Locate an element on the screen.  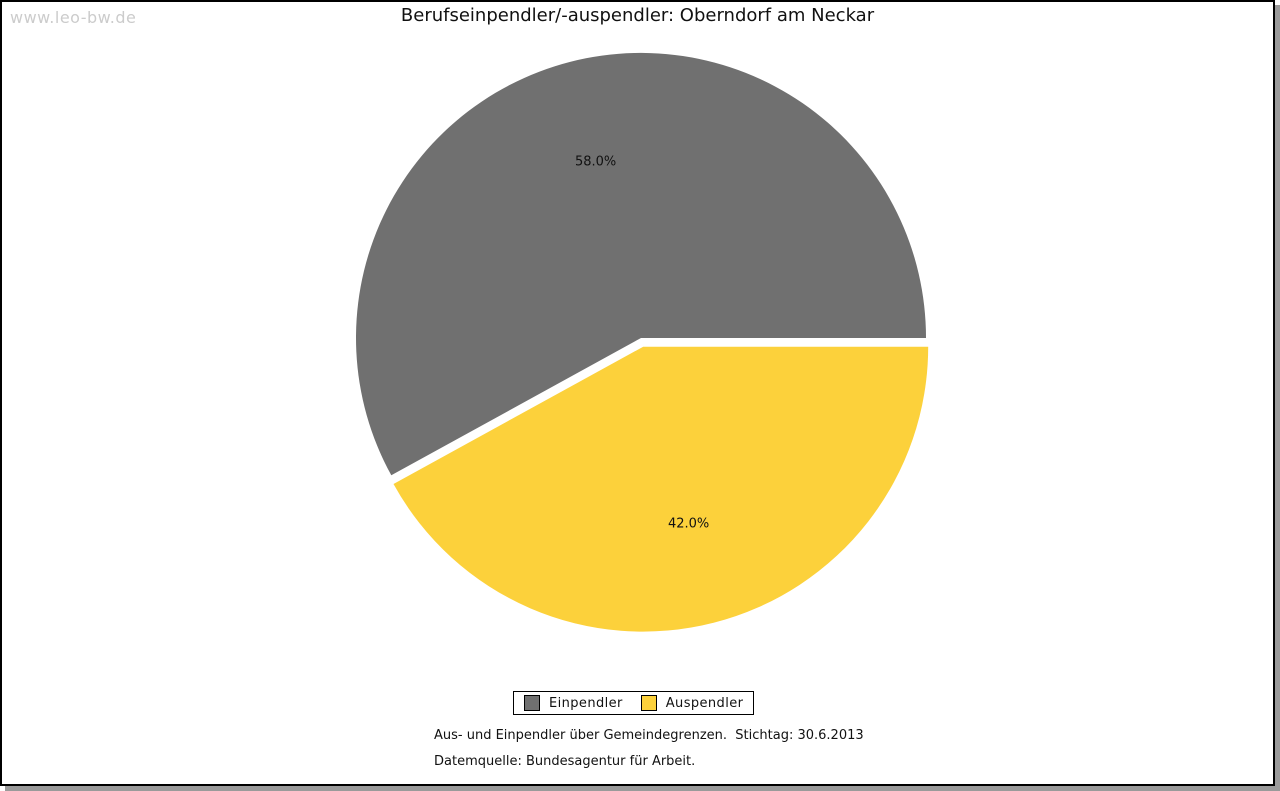
legend-label-auspendler: Auspendler is located at coordinates (704, 703).